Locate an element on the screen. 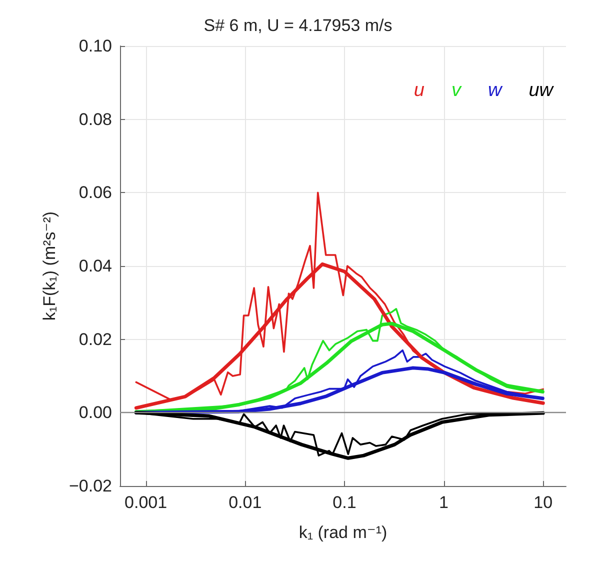  y-tick-label: 0.10 is located at coordinates (95, 46).